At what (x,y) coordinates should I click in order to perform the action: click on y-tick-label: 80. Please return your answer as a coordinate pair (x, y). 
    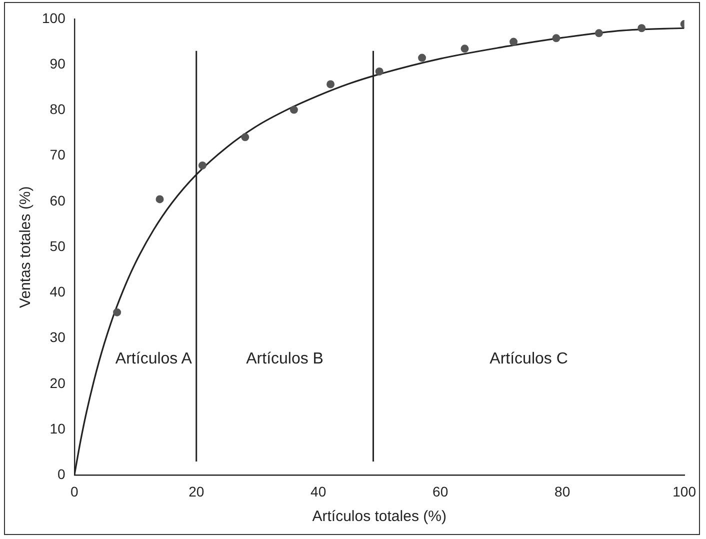
    Looking at the image, I should click on (58, 109).